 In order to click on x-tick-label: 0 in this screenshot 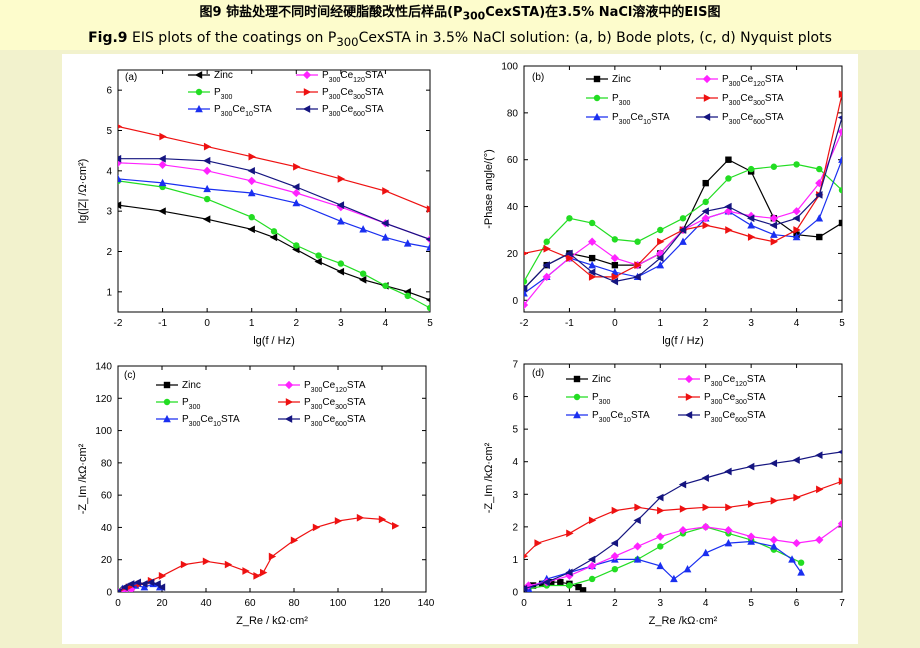, I will do `click(615, 323)`.